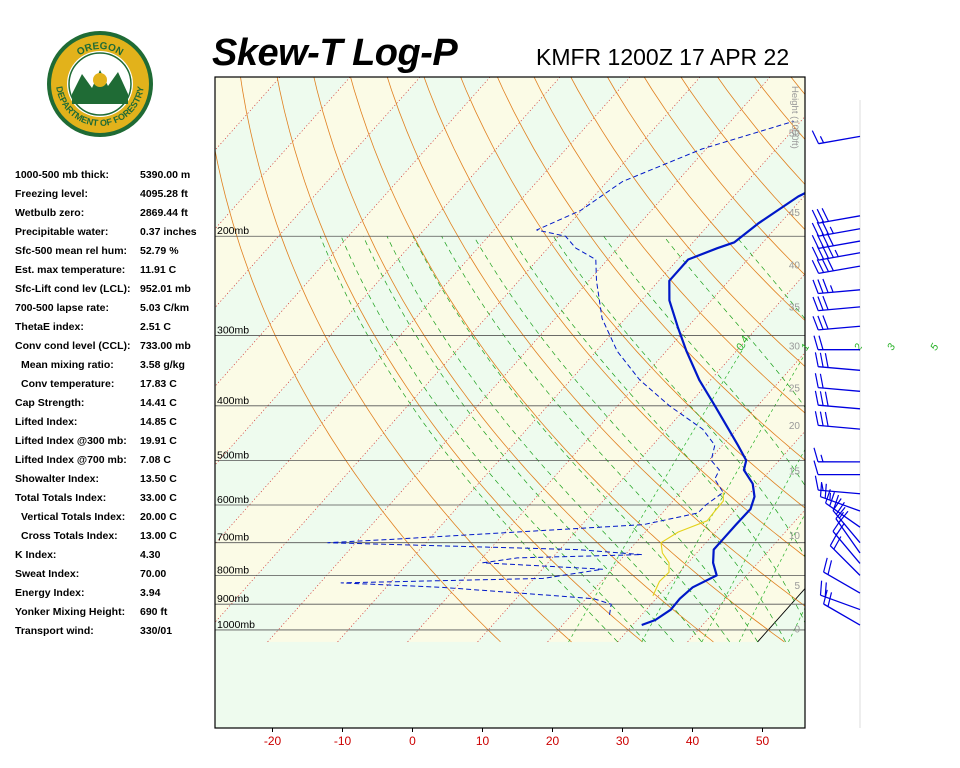  I want to click on stat-label: Lifted Index @700 mb:, so click(71, 460).